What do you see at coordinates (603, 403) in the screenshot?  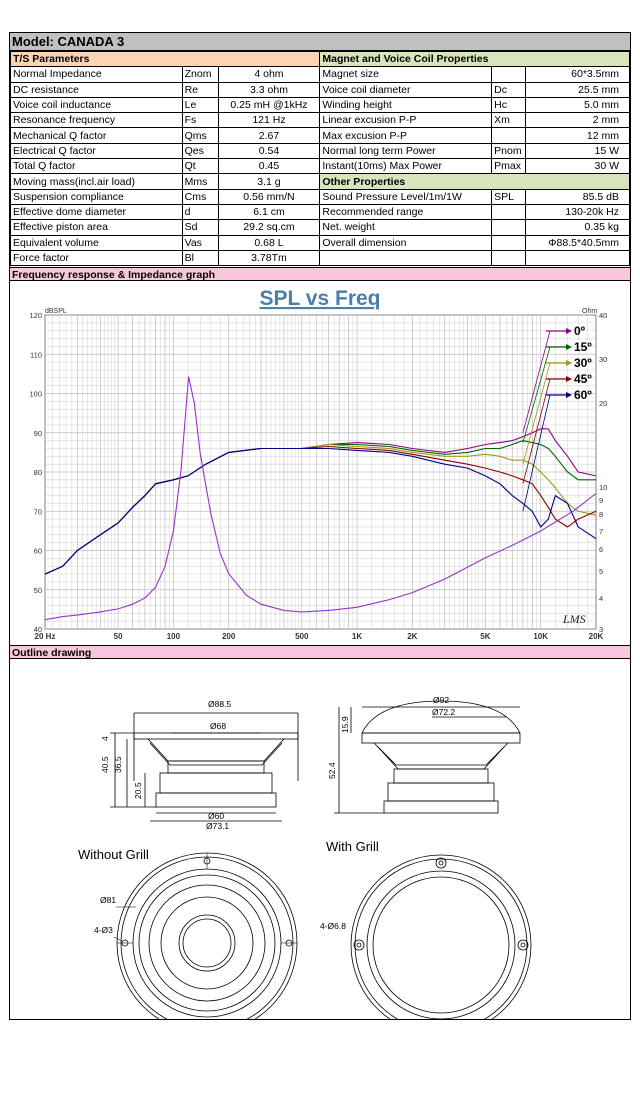 I see `y2-tick-label: 20` at bounding box center [603, 403].